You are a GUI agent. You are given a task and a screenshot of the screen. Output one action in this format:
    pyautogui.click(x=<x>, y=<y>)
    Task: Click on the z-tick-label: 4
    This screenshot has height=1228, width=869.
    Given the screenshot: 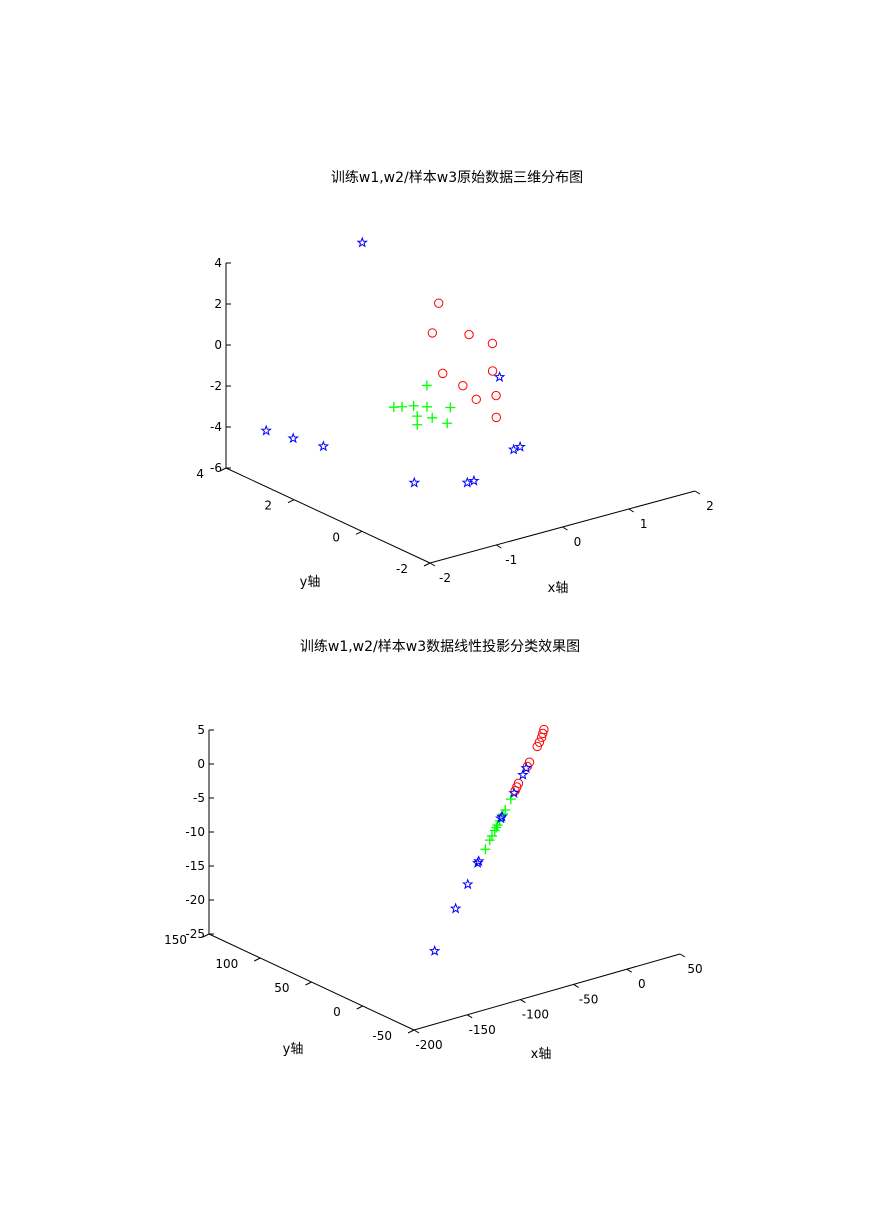 What is the action you would take?
    pyautogui.click(x=218, y=263)
    